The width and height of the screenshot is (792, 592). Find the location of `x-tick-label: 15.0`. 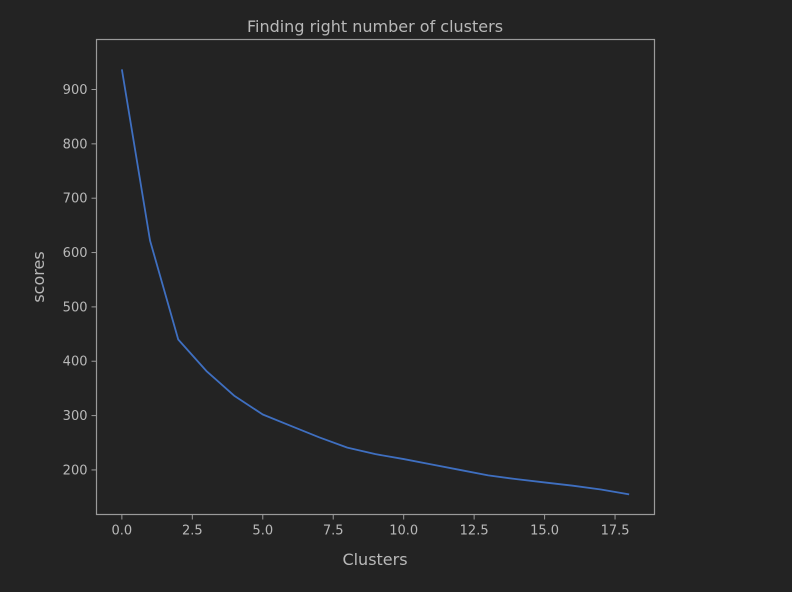

x-tick-label: 15.0 is located at coordinates (544, 531).